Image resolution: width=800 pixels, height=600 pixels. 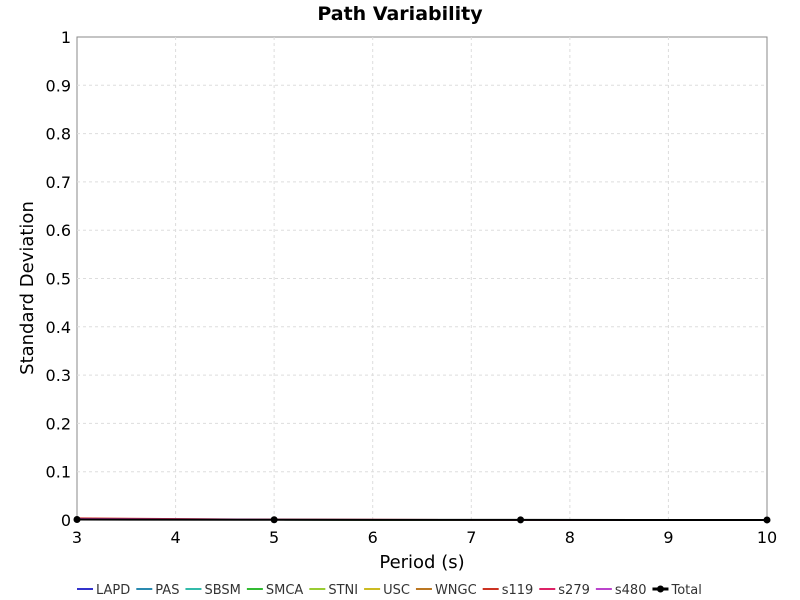 I want to click on legend-label: USC, so click(x=396, y=590).